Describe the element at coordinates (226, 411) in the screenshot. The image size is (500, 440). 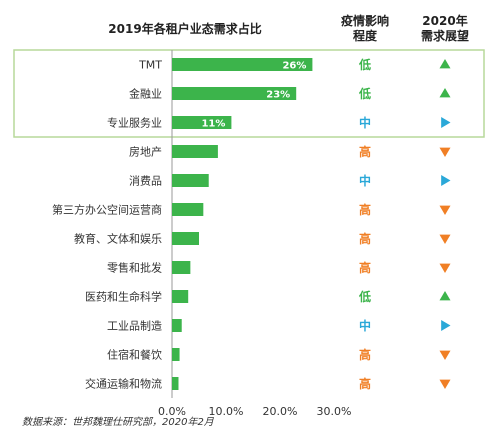
I see `x-tick-label: 10.0%` at that location.